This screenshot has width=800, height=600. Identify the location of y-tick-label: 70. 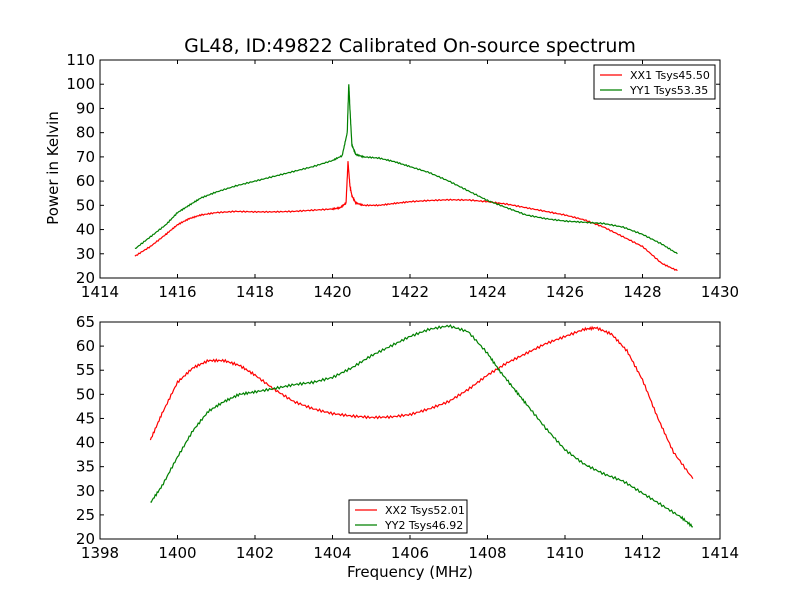
(85, 157).